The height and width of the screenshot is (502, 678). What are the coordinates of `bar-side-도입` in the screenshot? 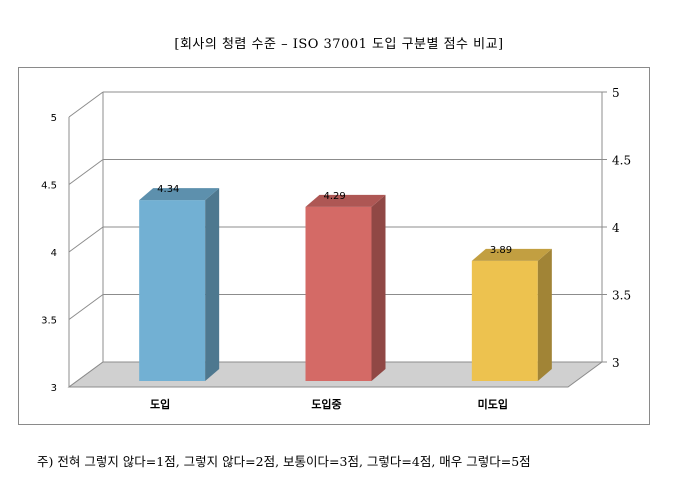 It's located at (212, 284).